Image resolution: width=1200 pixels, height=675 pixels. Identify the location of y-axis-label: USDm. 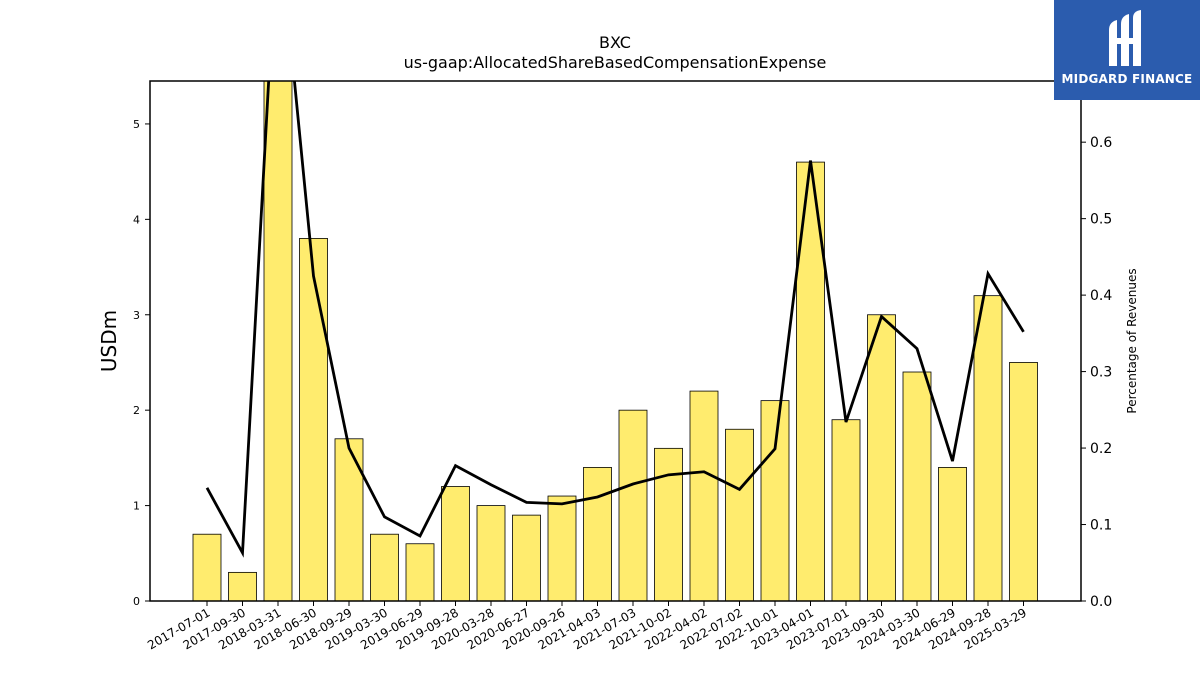
(109, 341).